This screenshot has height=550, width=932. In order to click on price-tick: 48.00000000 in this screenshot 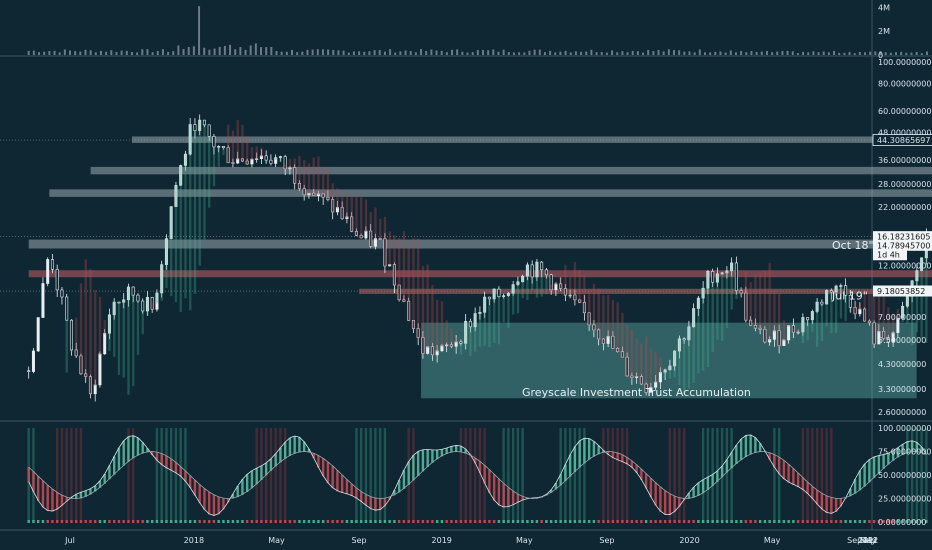, I will do `click(904, 132)`.